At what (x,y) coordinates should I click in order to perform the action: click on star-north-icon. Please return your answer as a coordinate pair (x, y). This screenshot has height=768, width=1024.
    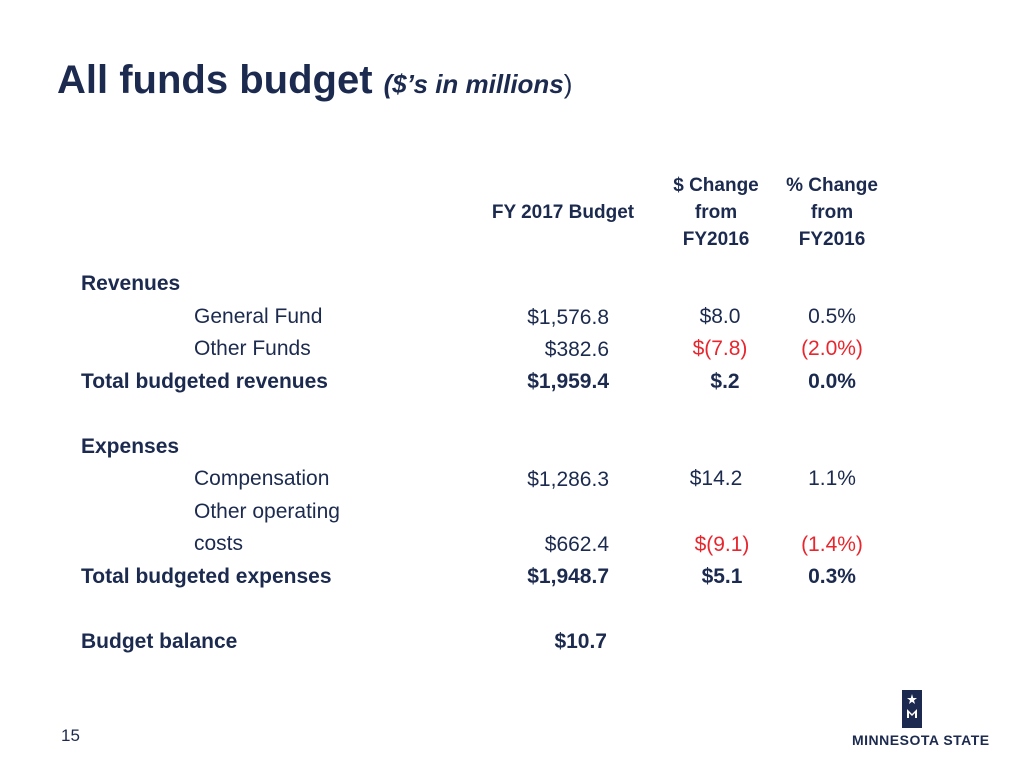
    Looking at the image, I should click on (912, 709).